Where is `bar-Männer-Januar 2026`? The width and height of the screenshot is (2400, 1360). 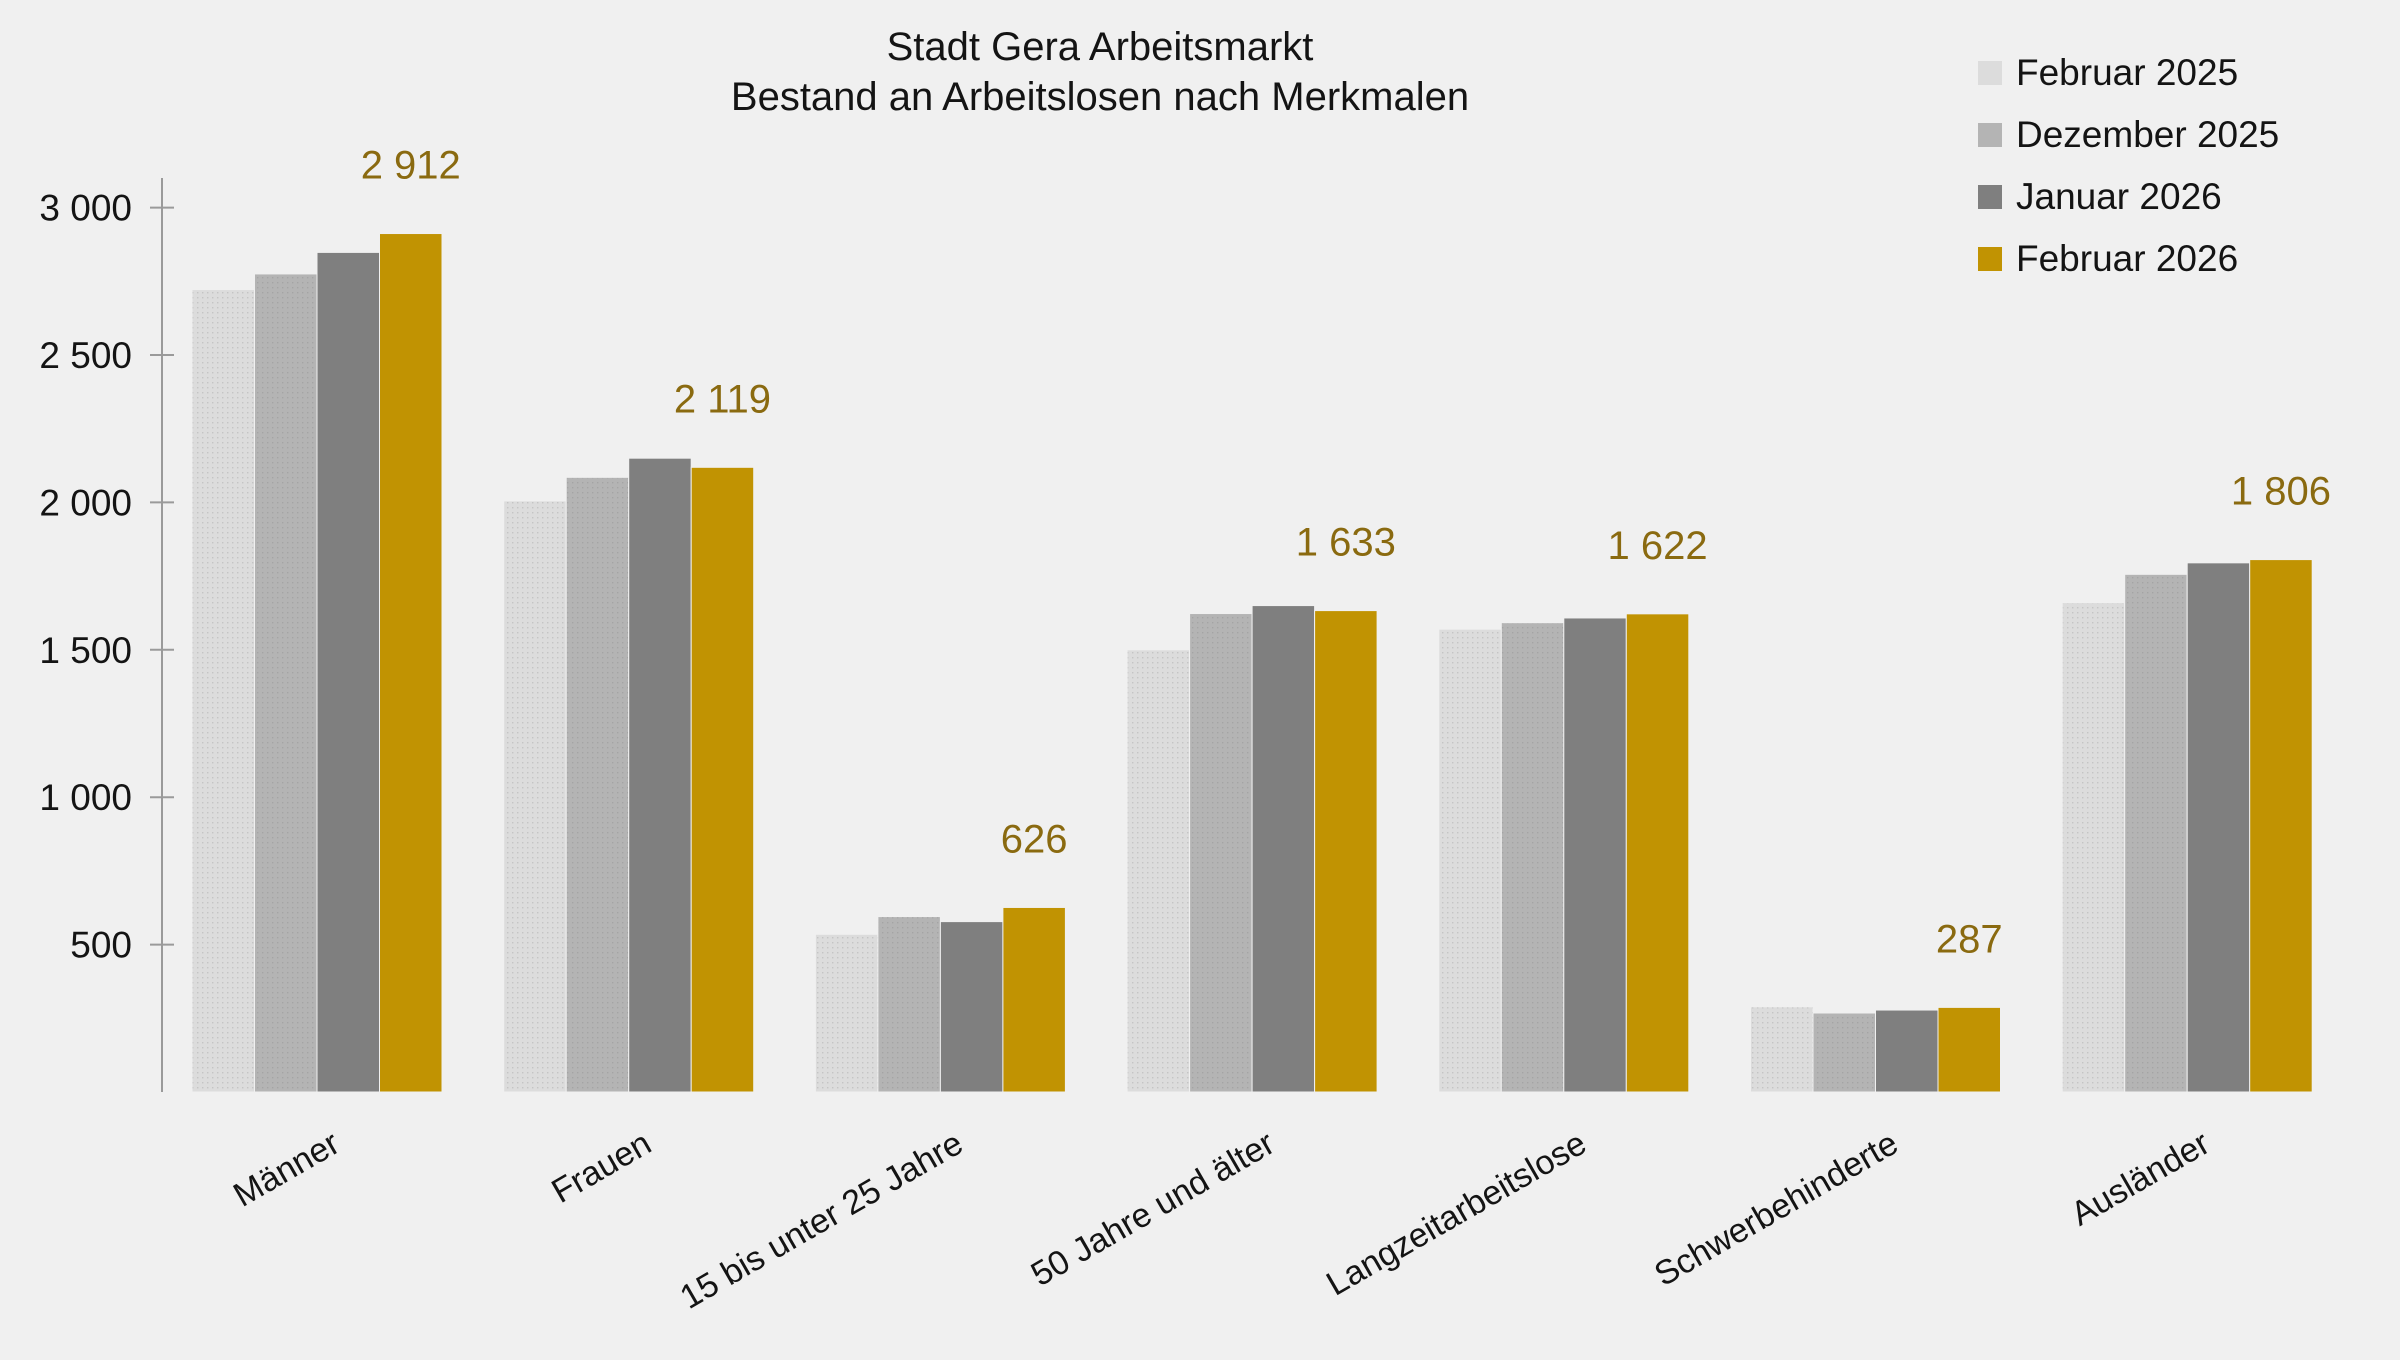 bar-Männer-Januar 2026 is located at coordinates (348, 672).